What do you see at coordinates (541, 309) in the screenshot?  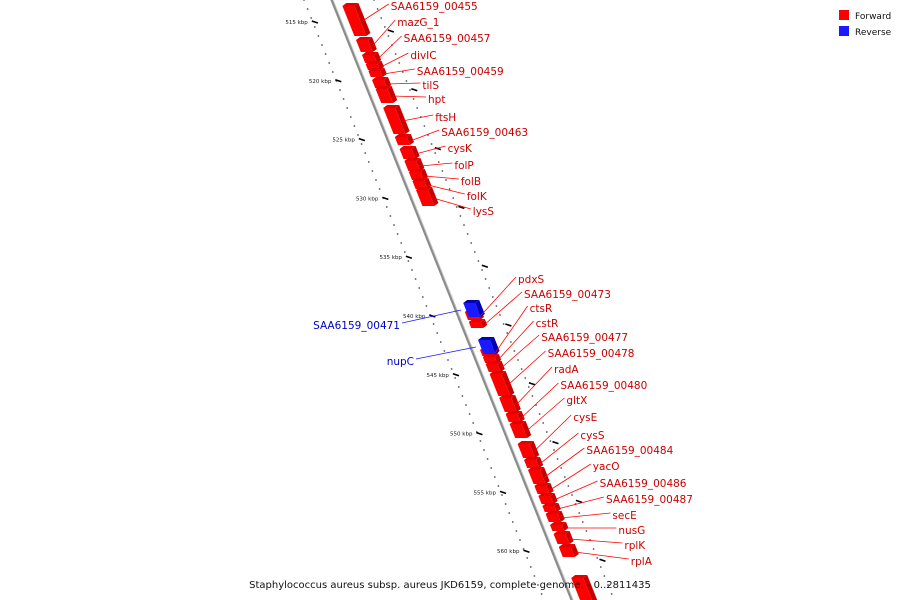 I see `feature-label: ctsR` at bounding box center [541, 309].